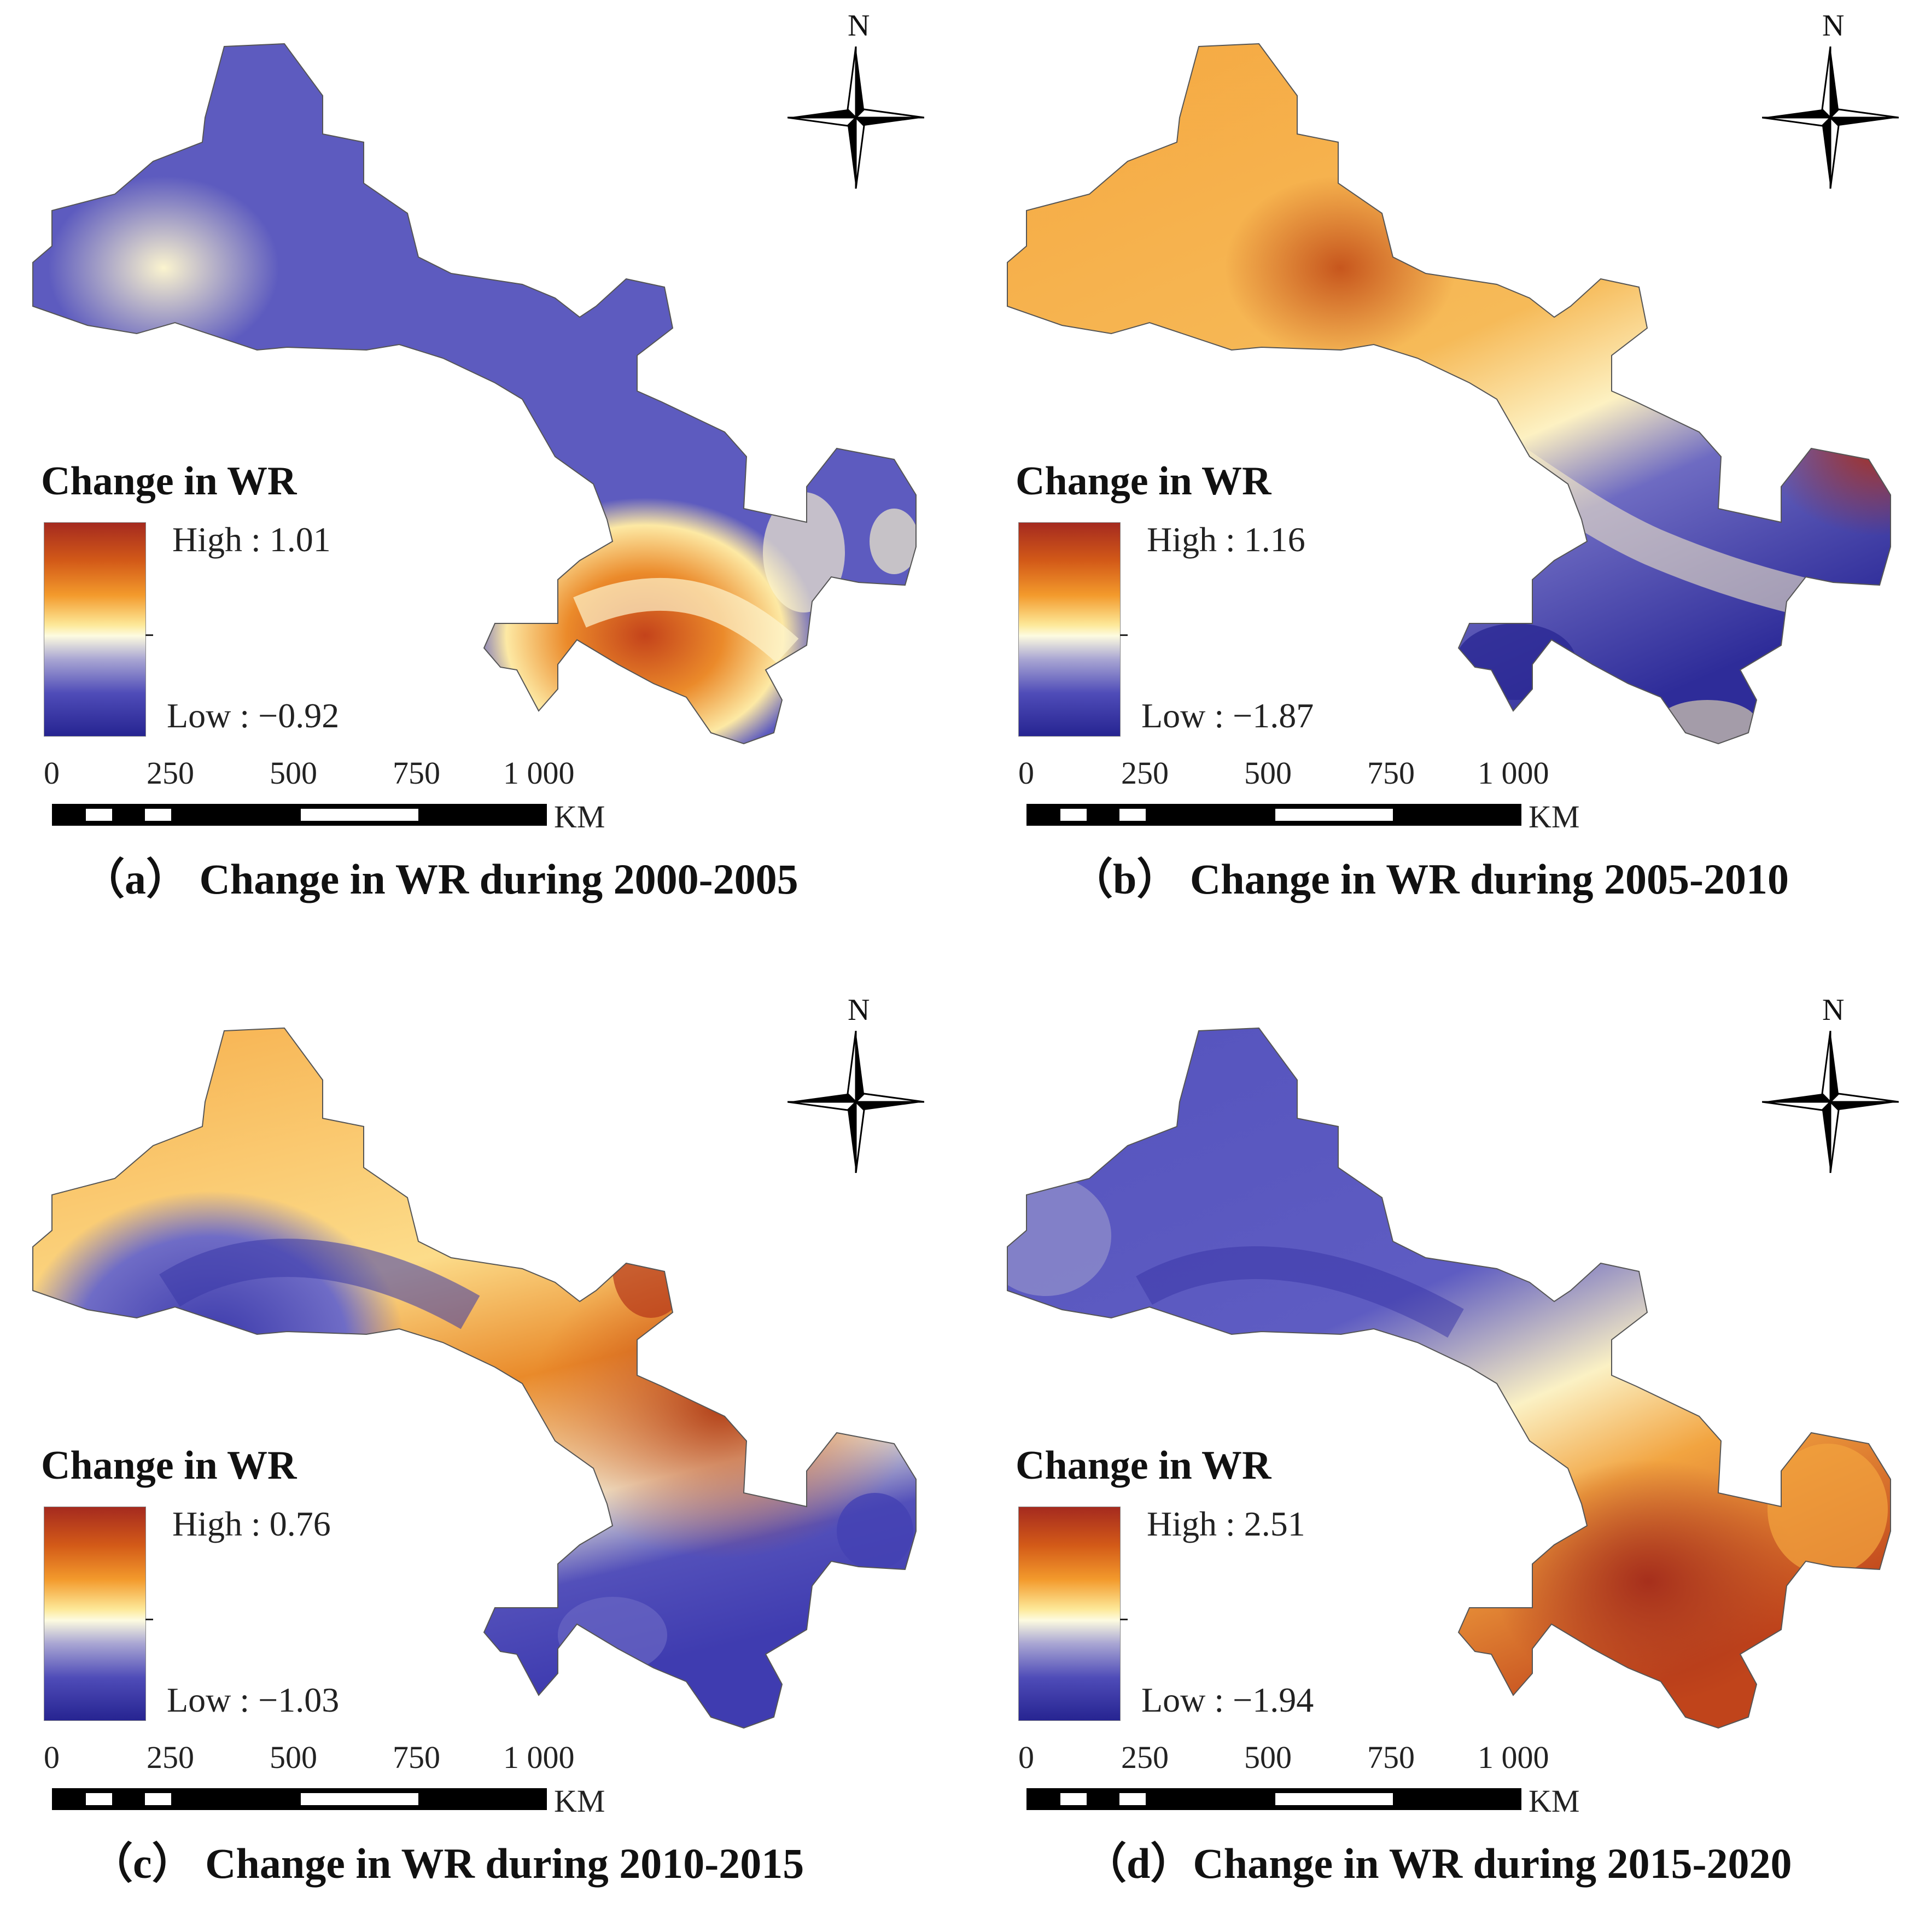  Describe the element at coordinates (1226, 539) in the screenshot. I see `legend-high-label: High : 1.16` at that location.